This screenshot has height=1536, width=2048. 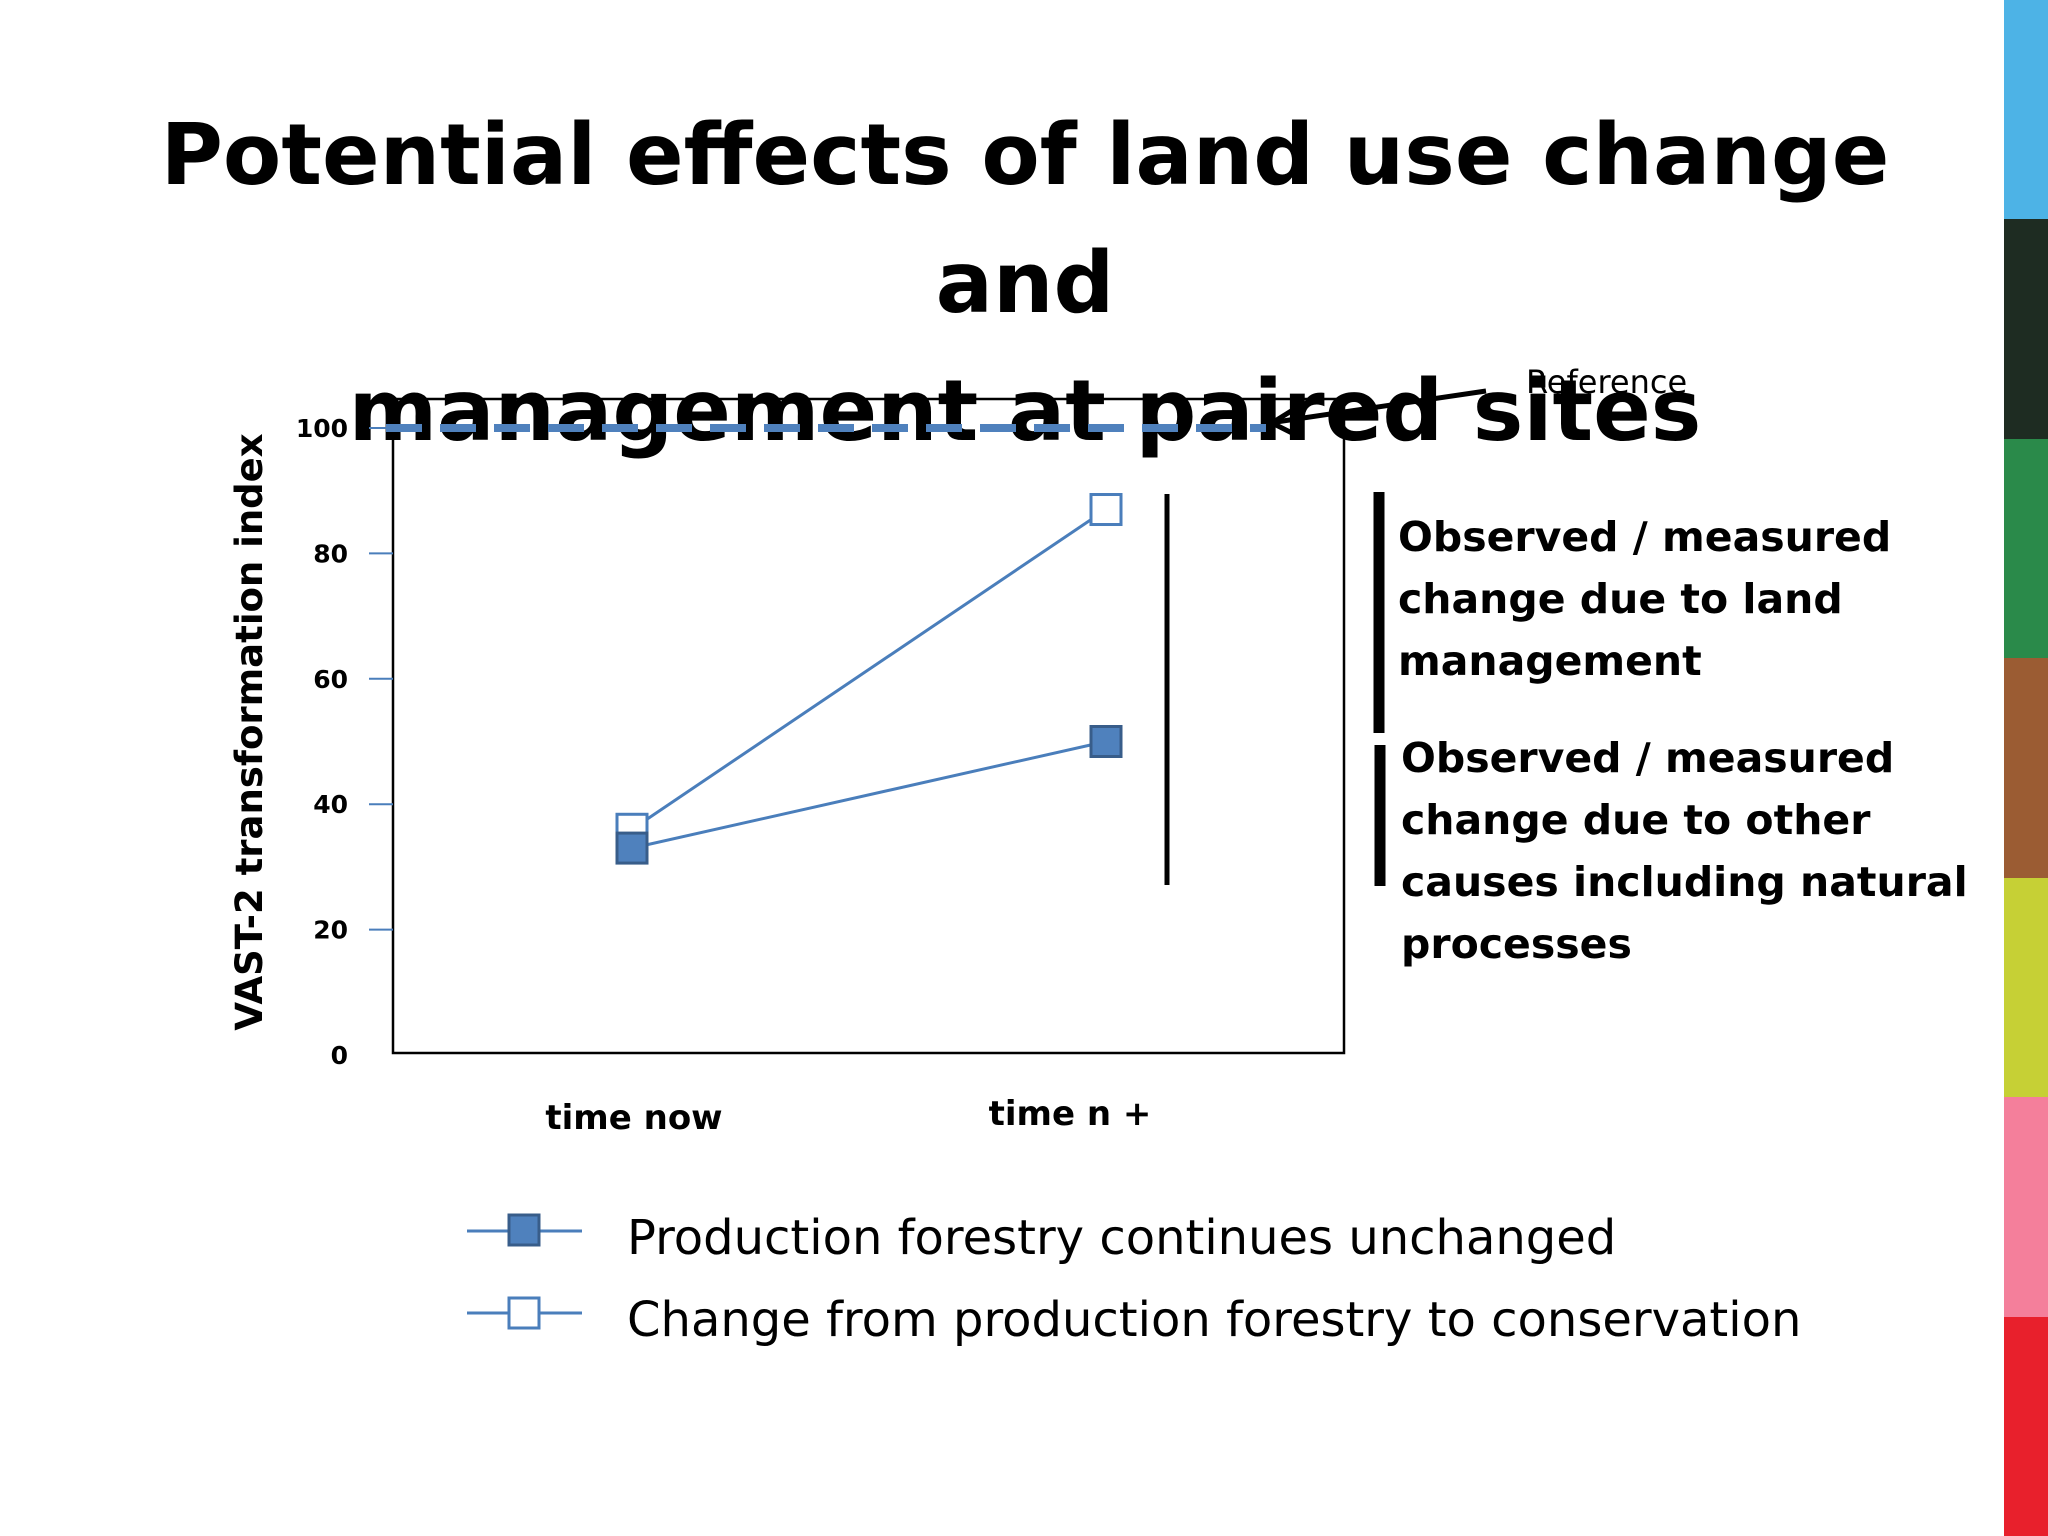 What do you see at coordinates (1283, 422) in the screenshot?
I see `reference-arrow-head` at bounding box center [1283, 422].